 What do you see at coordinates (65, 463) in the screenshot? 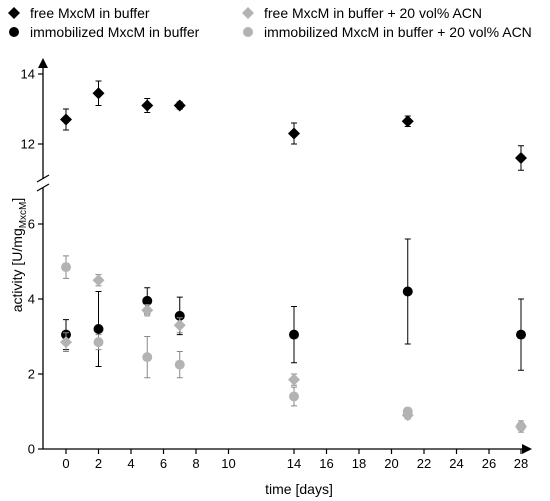
I see `x-tick-label: 0` at bounding box center [65, 463].